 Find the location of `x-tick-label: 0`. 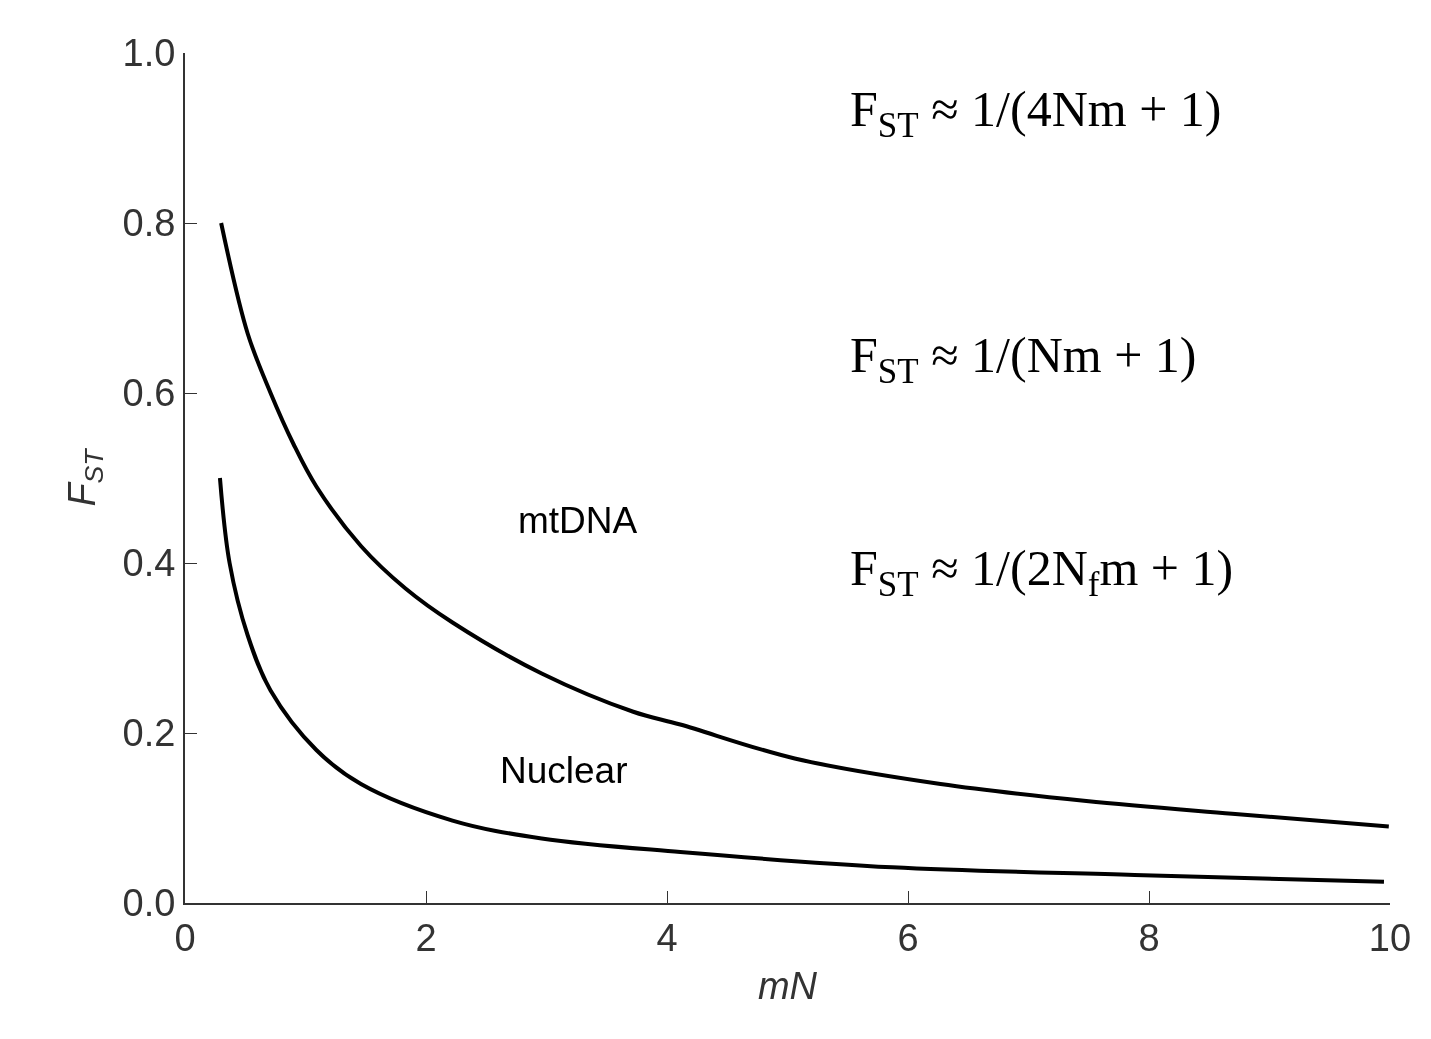

x-tick-label: 0 is located at coordinates (185, 937).